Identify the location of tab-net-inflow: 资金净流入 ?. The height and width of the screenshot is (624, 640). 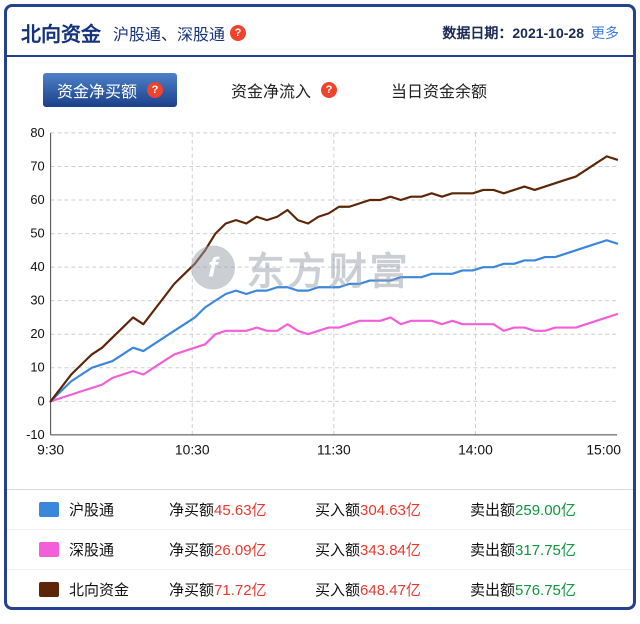
(284, 90).